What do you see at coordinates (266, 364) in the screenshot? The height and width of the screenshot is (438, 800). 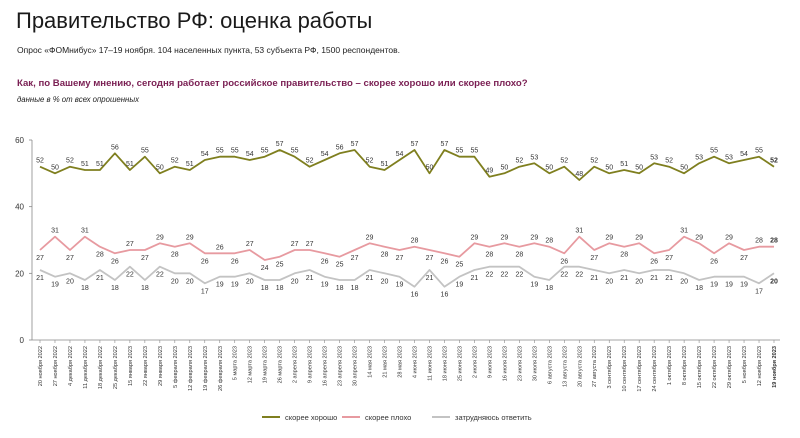 I see `x-tick-label: 19 марта 2023` at bounding box center [266, 364].